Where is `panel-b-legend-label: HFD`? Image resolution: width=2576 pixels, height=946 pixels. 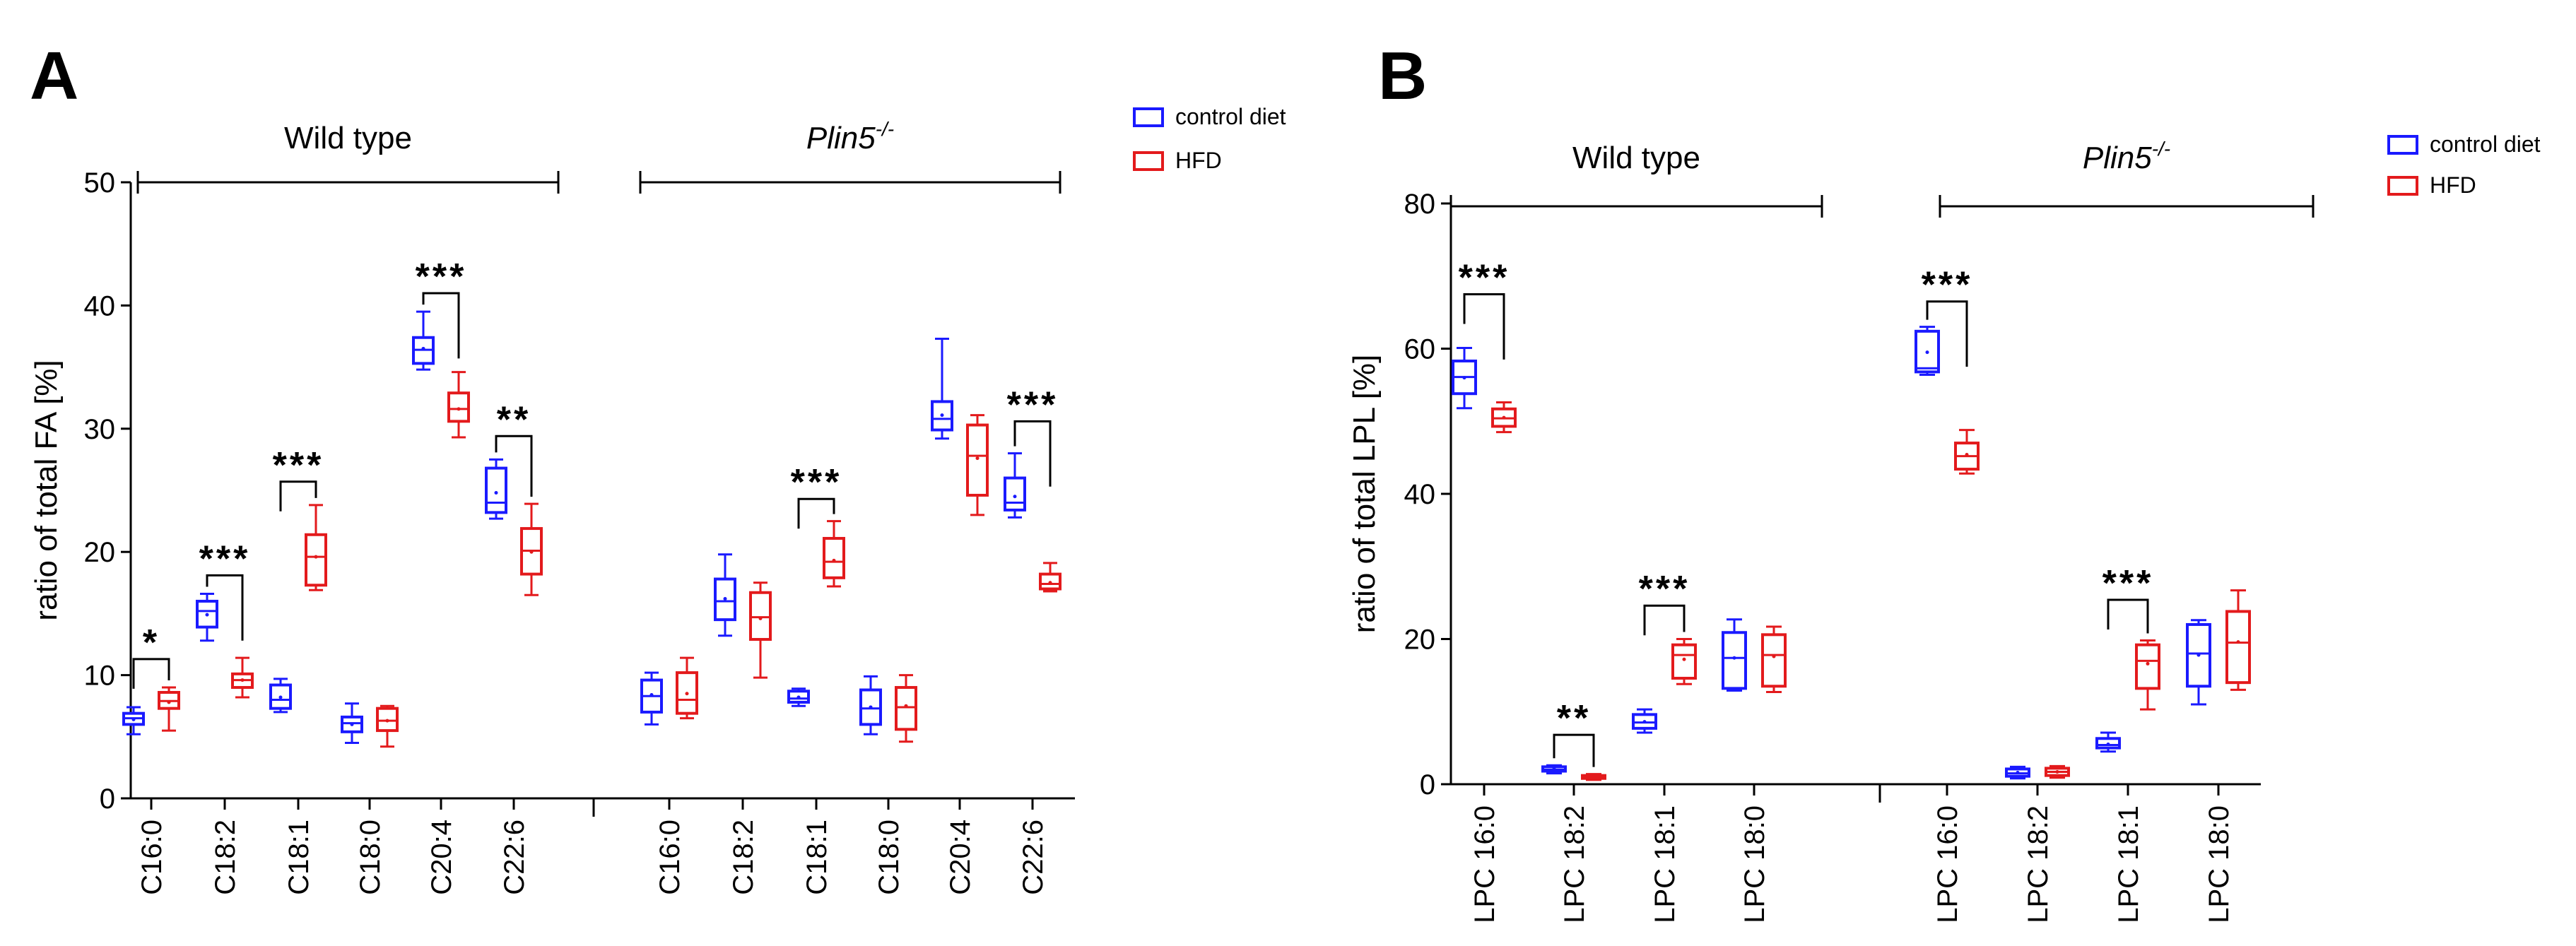 panel-b-legend-label: HFD is located at coordinates (2453, 185).